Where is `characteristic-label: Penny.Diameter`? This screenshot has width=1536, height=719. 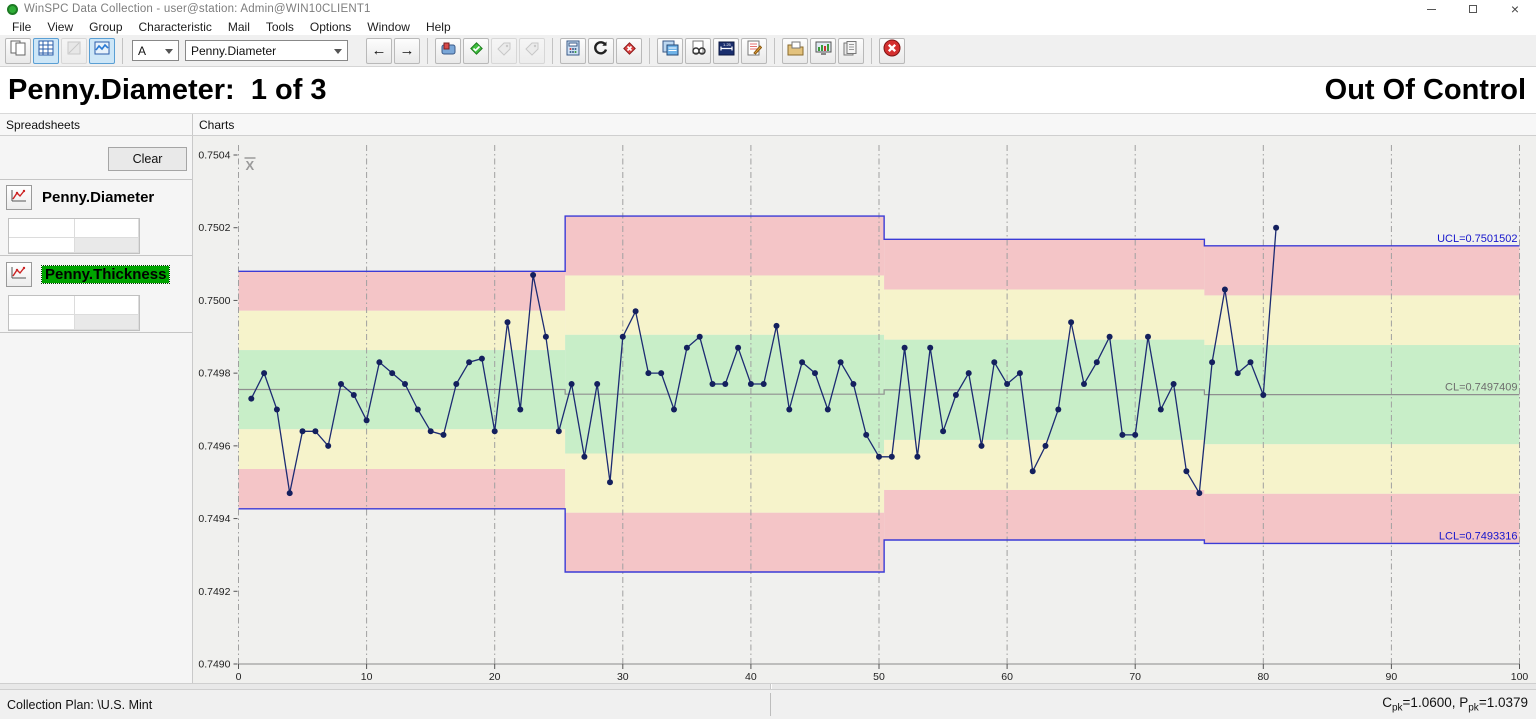 characteristic-label: Penny.Diameter is located at coordinates (98, 197).